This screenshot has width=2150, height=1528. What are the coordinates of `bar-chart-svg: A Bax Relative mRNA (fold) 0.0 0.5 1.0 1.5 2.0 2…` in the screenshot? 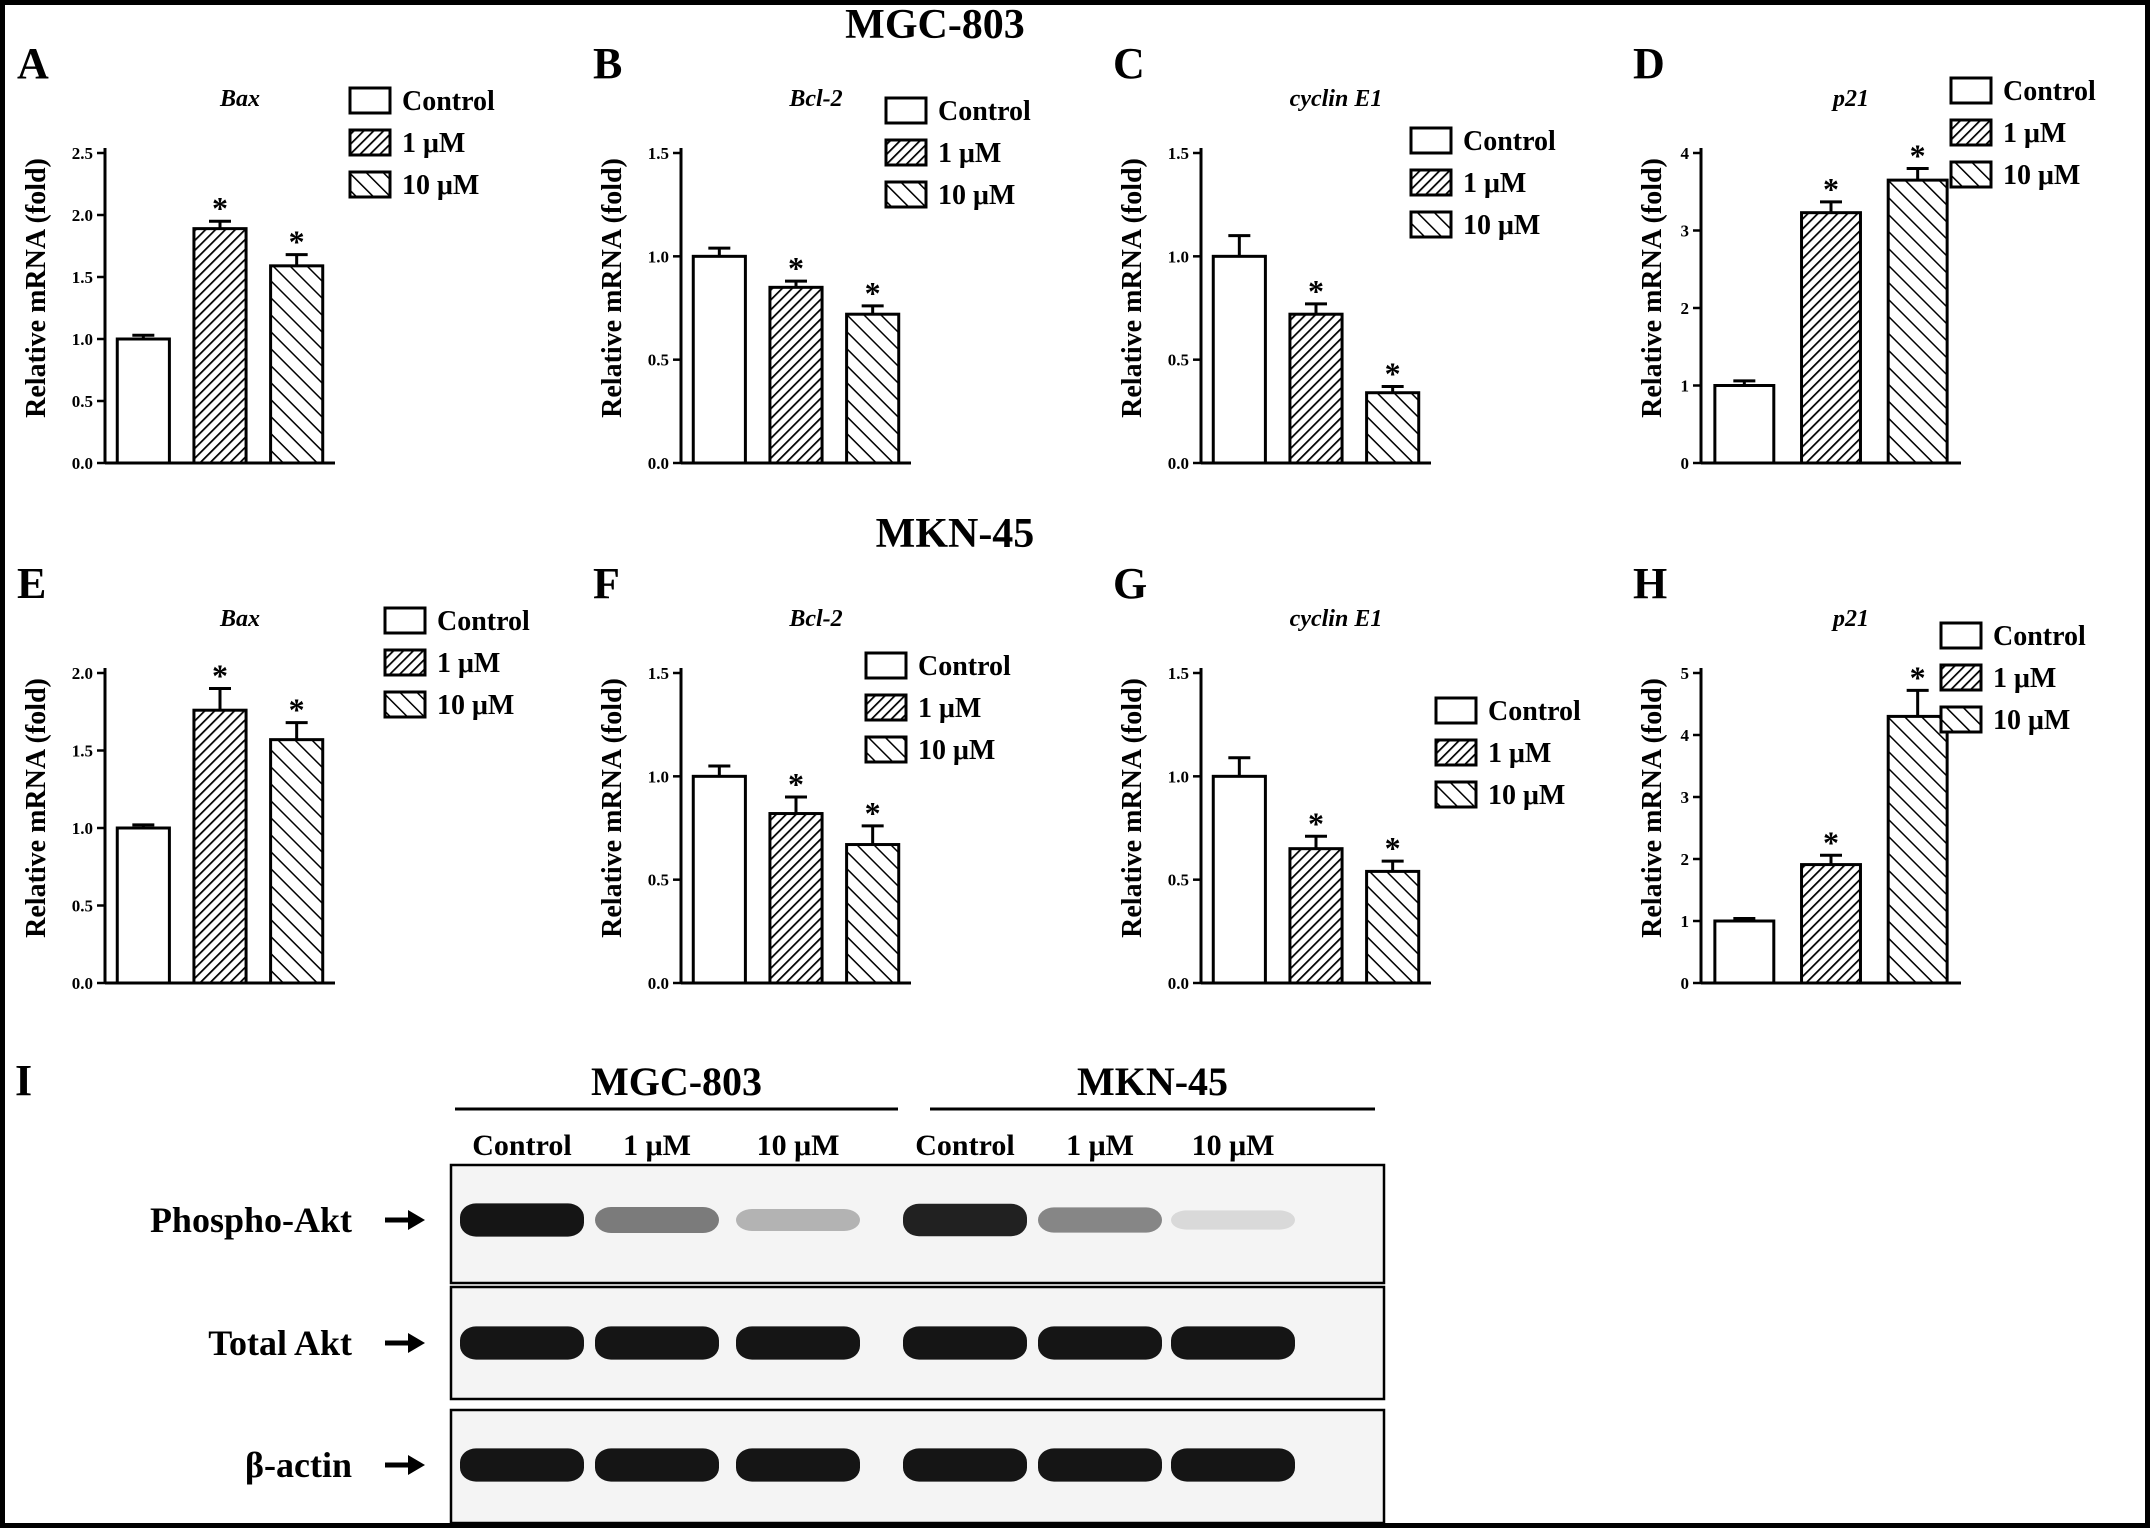 It's located at (256, 256).